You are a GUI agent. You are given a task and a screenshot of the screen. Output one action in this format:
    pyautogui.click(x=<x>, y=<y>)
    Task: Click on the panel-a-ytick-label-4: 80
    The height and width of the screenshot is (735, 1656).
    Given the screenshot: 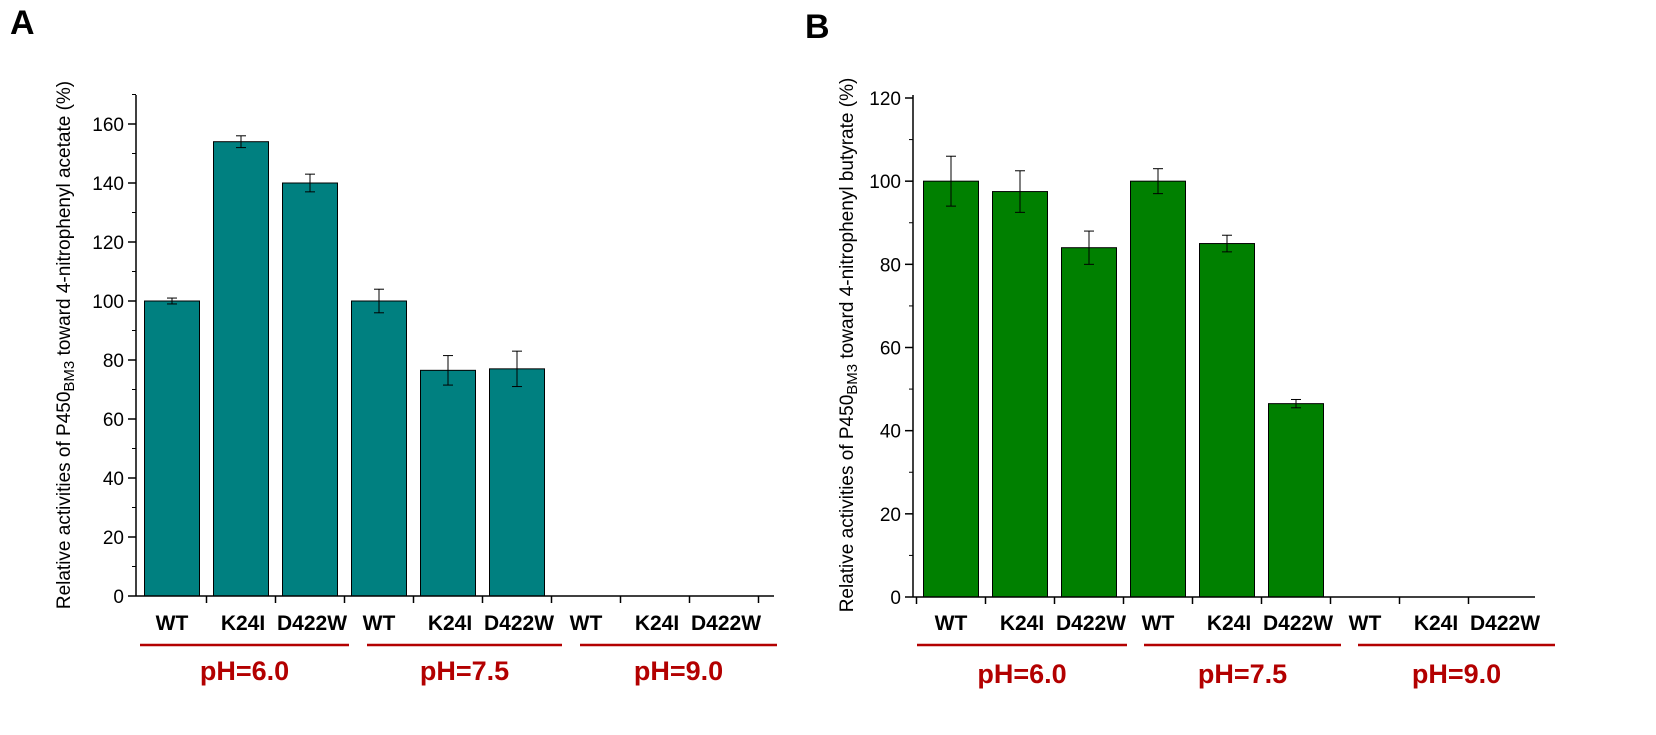 What is the action you would take?
    pyautogui.click(x=113, y=361)
    